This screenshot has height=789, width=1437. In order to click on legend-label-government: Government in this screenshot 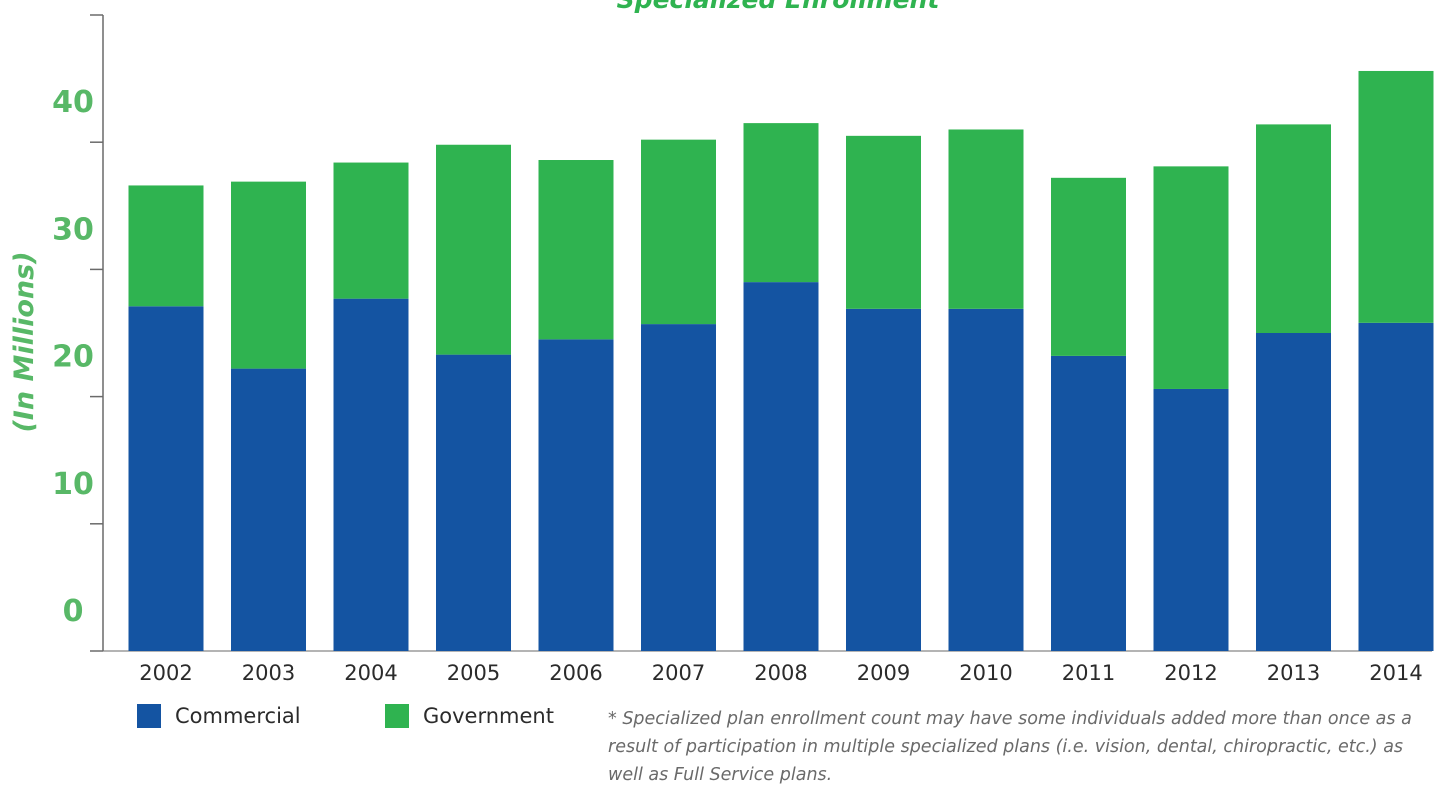, I will do `click(488, 716)`.